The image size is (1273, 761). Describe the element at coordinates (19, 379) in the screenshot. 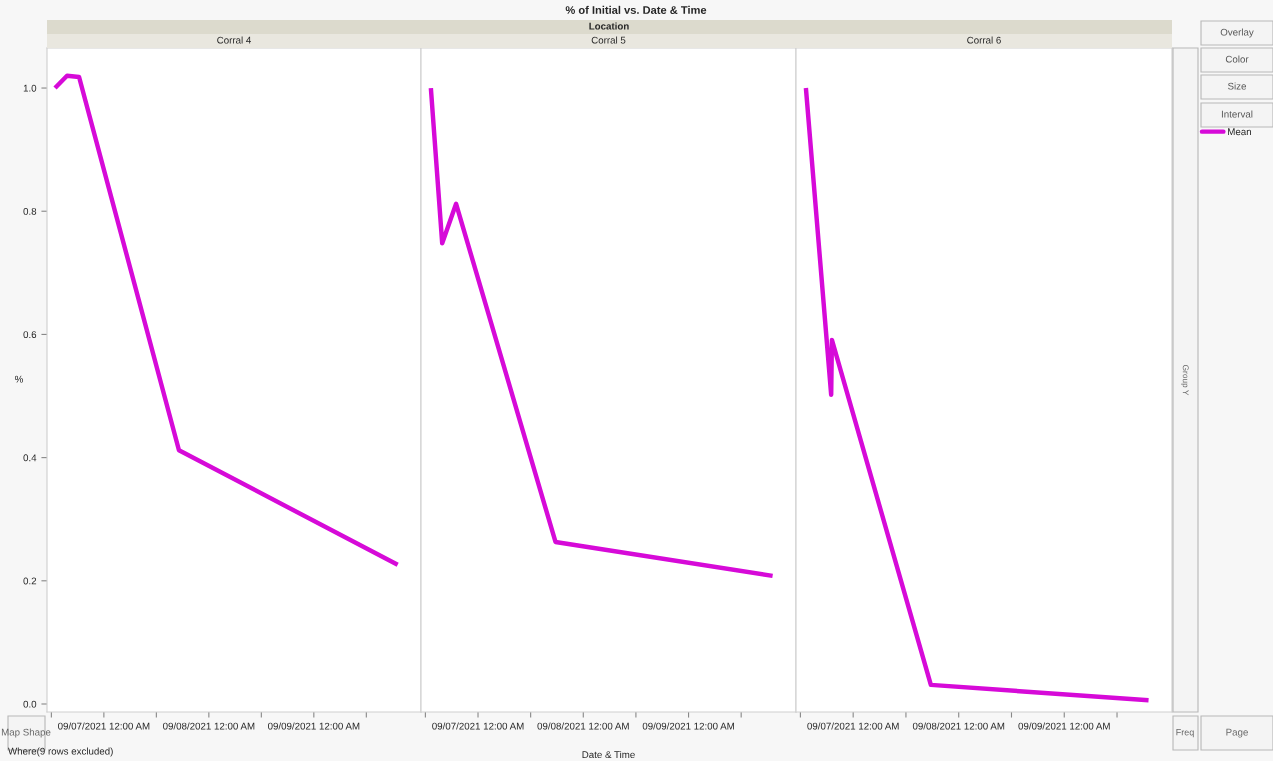

I see `y-axis-title: %` at that location.